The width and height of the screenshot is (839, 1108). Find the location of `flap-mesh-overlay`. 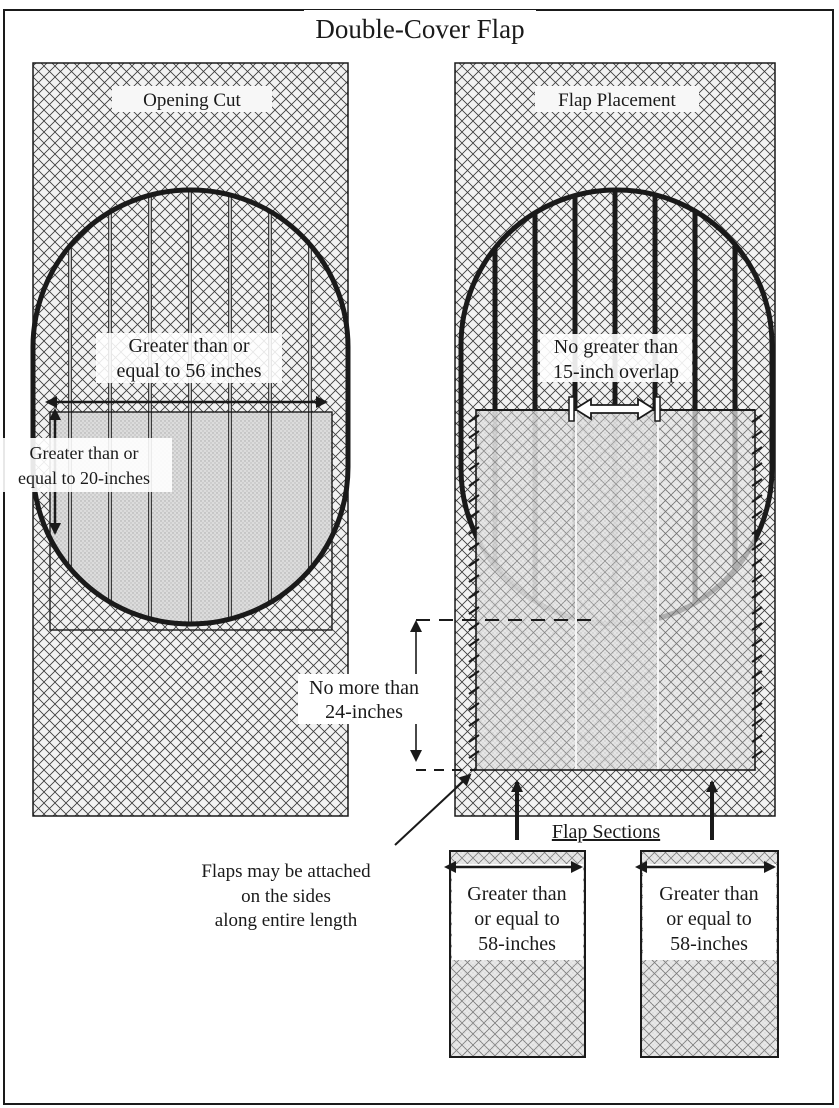

flap-mesh-overlay is located at coordinates (615, 590).